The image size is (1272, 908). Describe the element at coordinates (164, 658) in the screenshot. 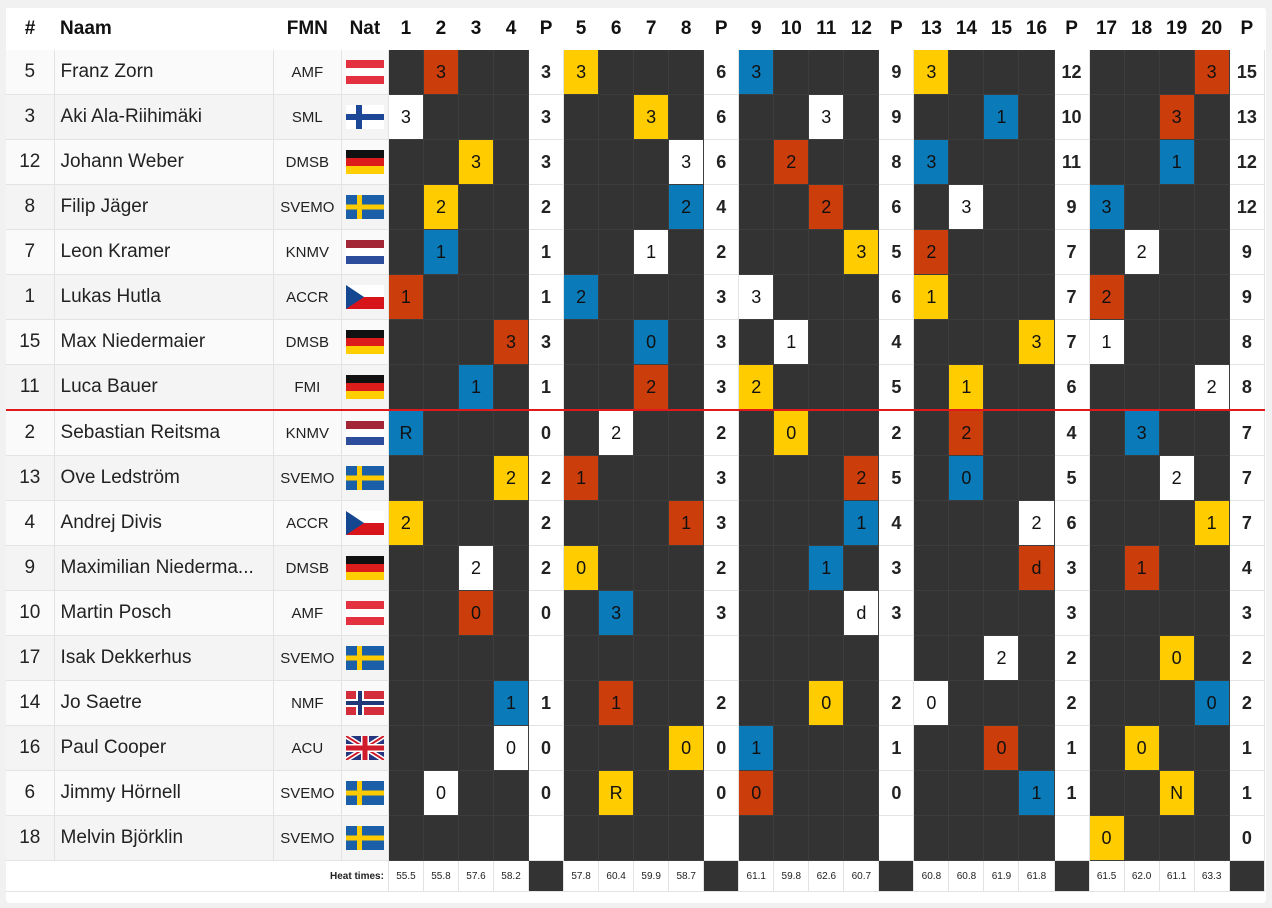

I see `rider-name: Isak Dekkerhus` at that location.